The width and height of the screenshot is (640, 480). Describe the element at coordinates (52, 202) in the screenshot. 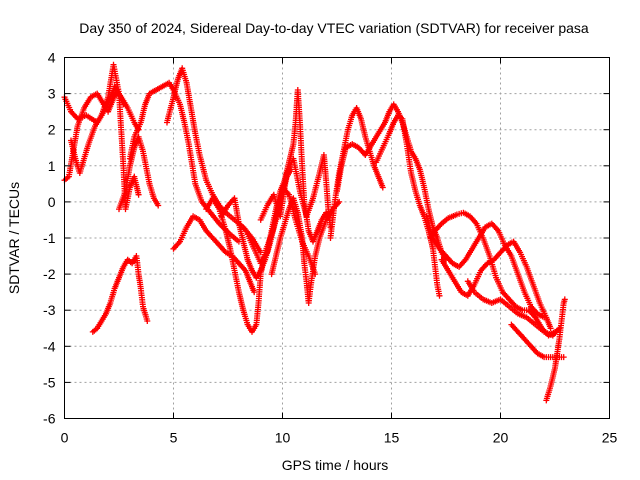

I see `y-tick-label: 0` at that location.